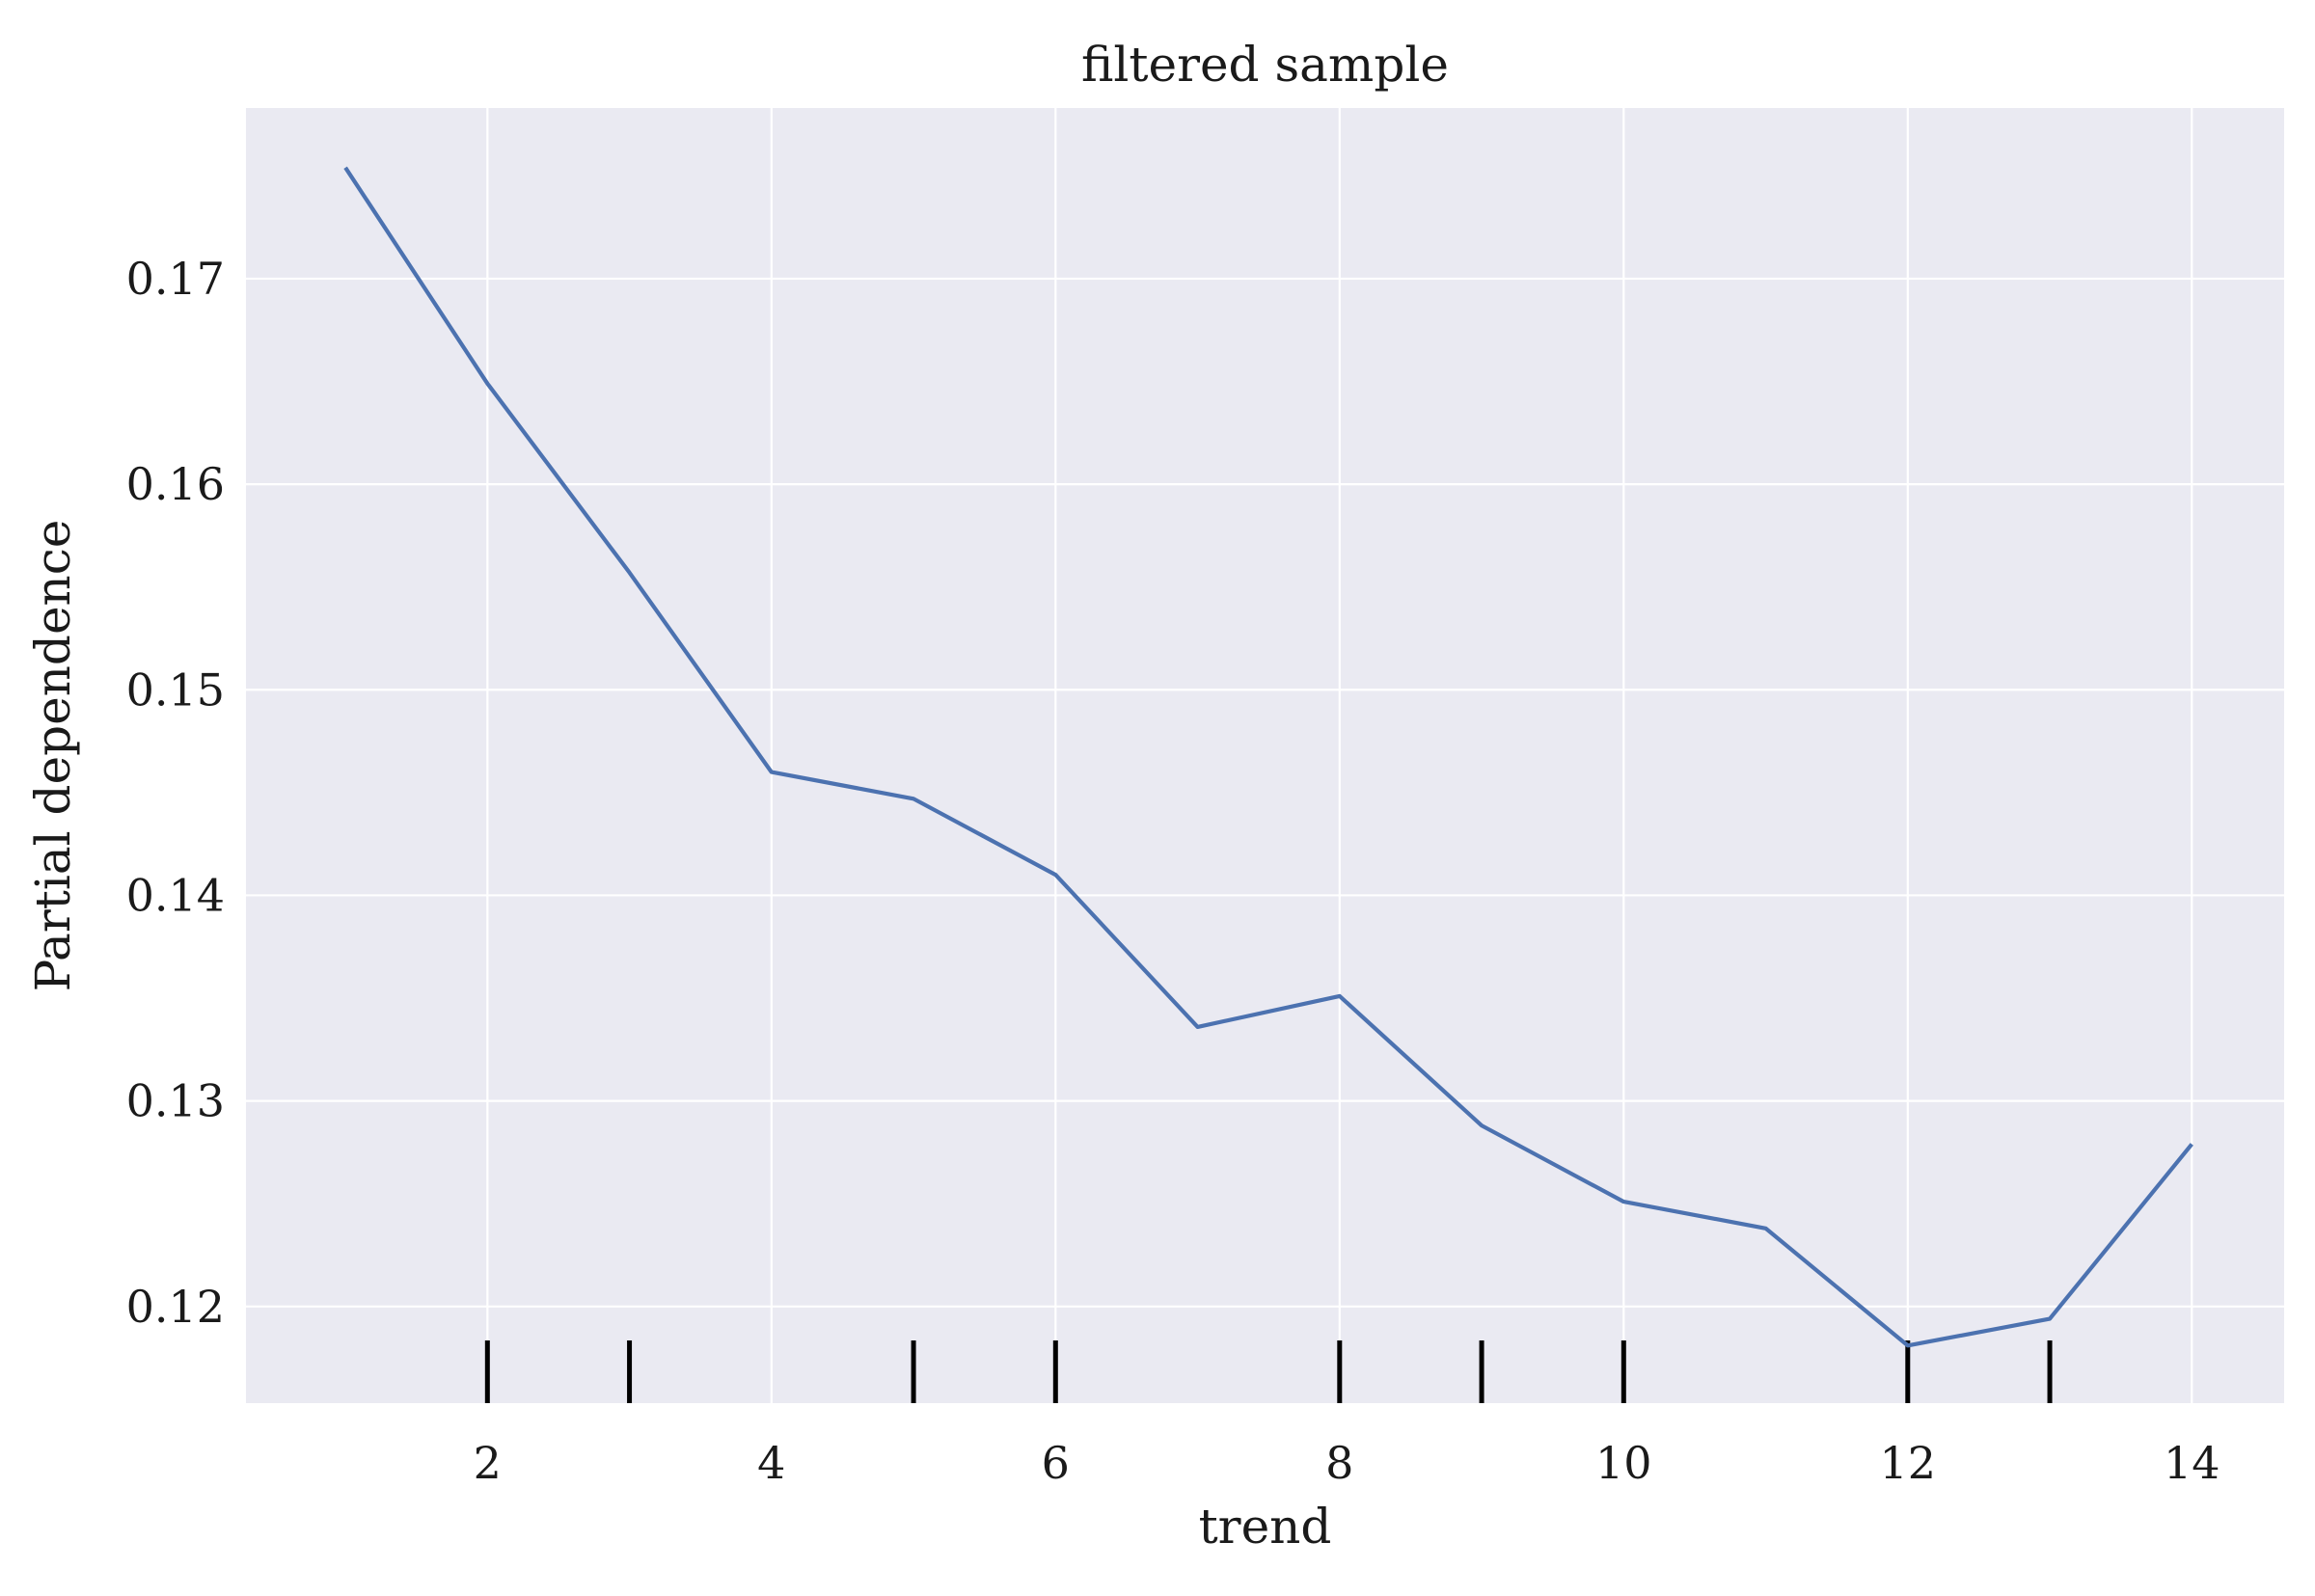 The height and width of the screenshot is (1596, 2315). I want to click on y-tick-label: 0.13, so click(176, 1101).